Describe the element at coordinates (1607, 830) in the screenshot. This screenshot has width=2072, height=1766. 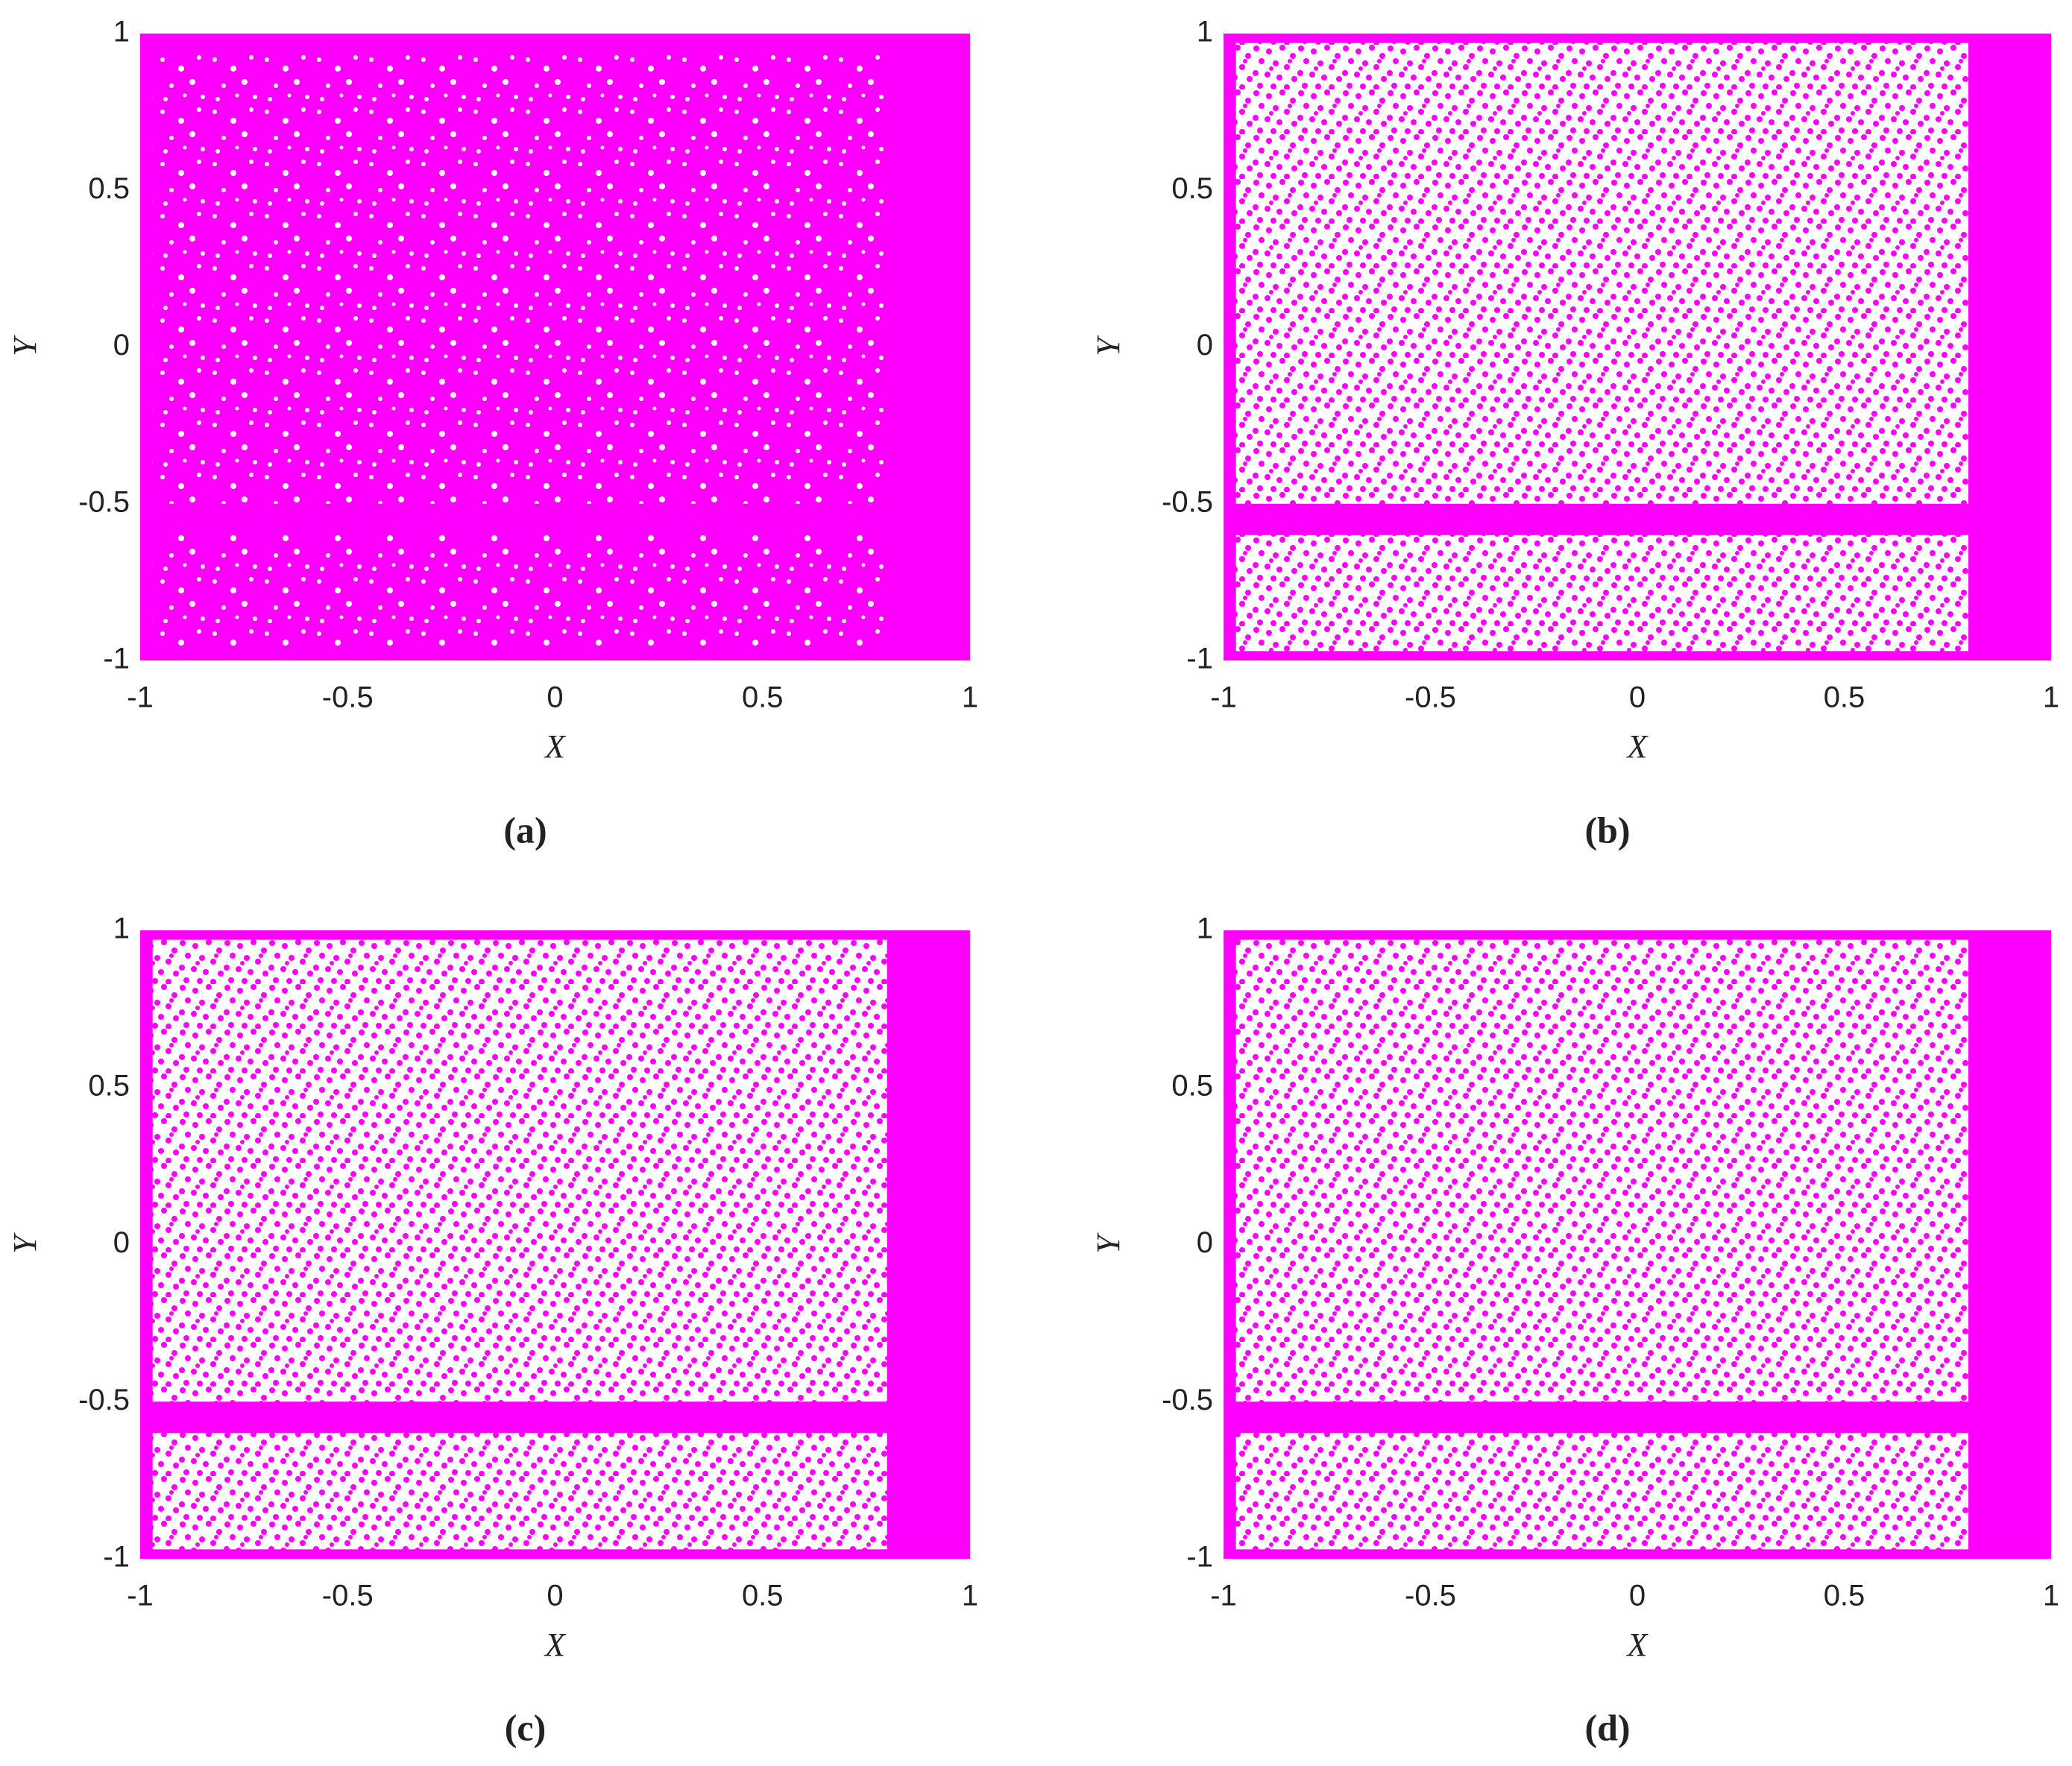
I see `panel-label: (b)` at that location.